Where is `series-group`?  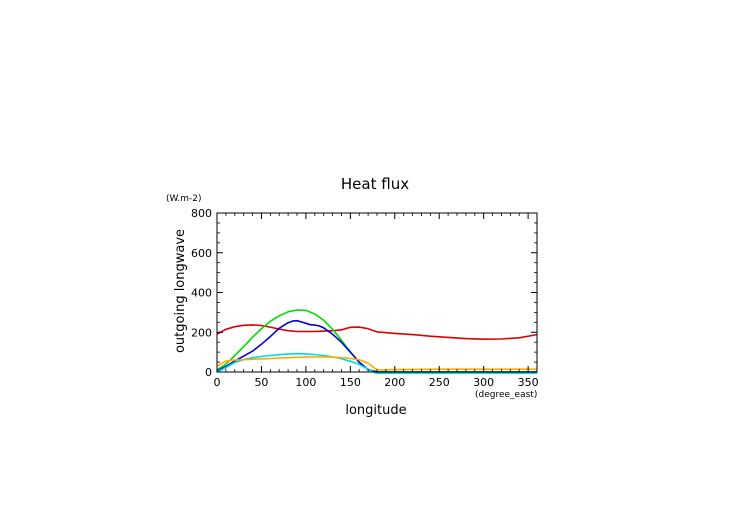
series-group is located at coordinates (377, 341).